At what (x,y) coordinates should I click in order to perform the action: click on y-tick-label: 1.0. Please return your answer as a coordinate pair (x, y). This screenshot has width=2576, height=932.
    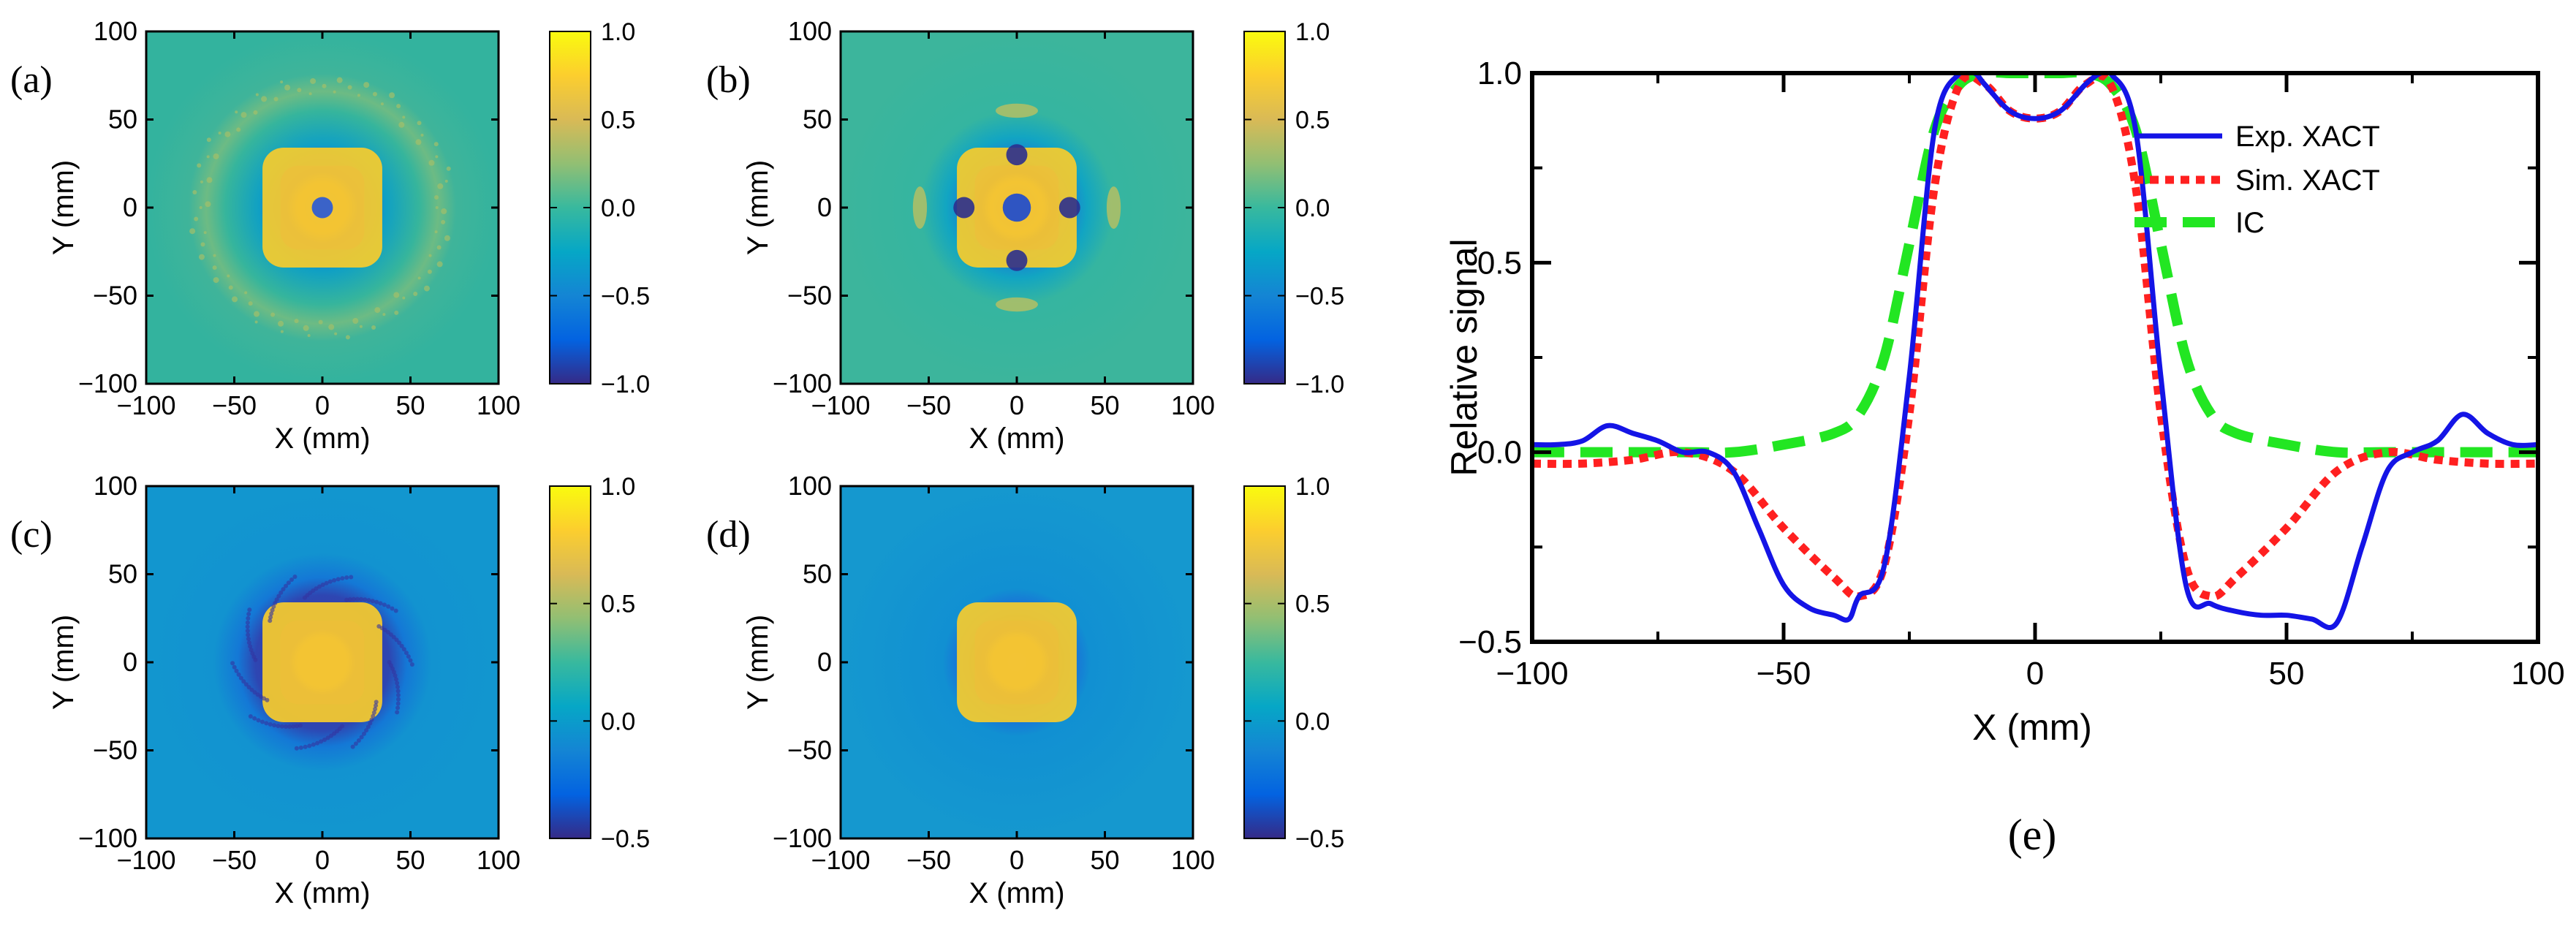
    Looking at the image, I should click on (1499, 73).